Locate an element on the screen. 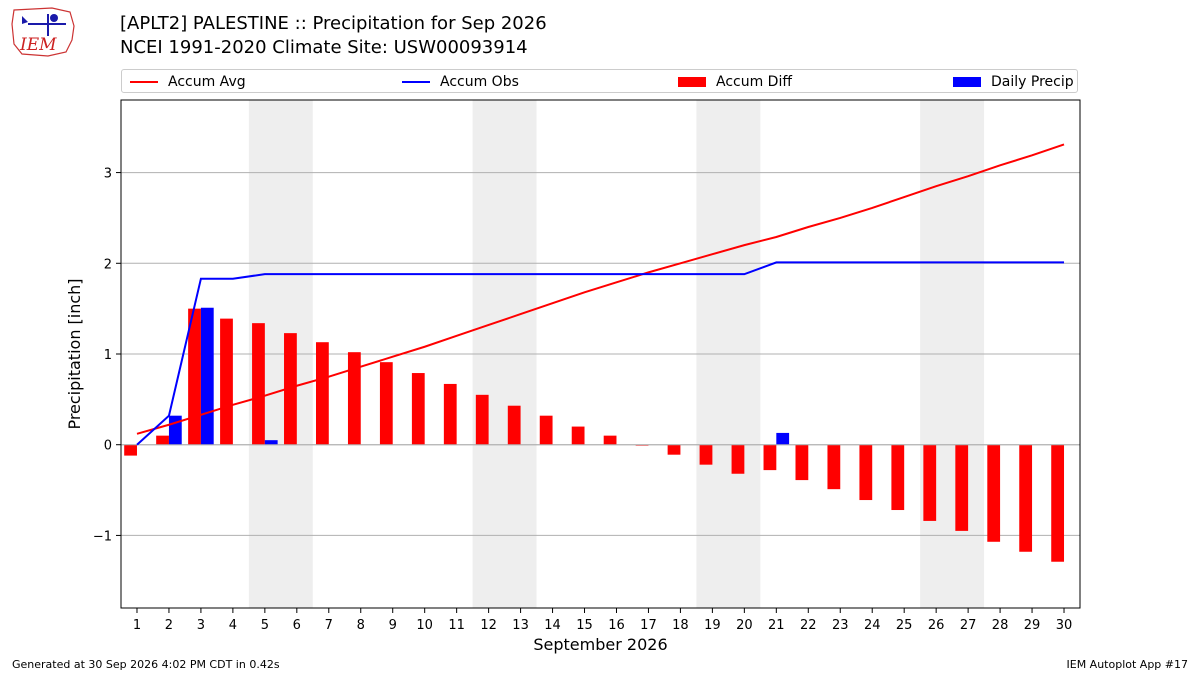  y-tick-label: 0 is located at coordinates (108, 446).